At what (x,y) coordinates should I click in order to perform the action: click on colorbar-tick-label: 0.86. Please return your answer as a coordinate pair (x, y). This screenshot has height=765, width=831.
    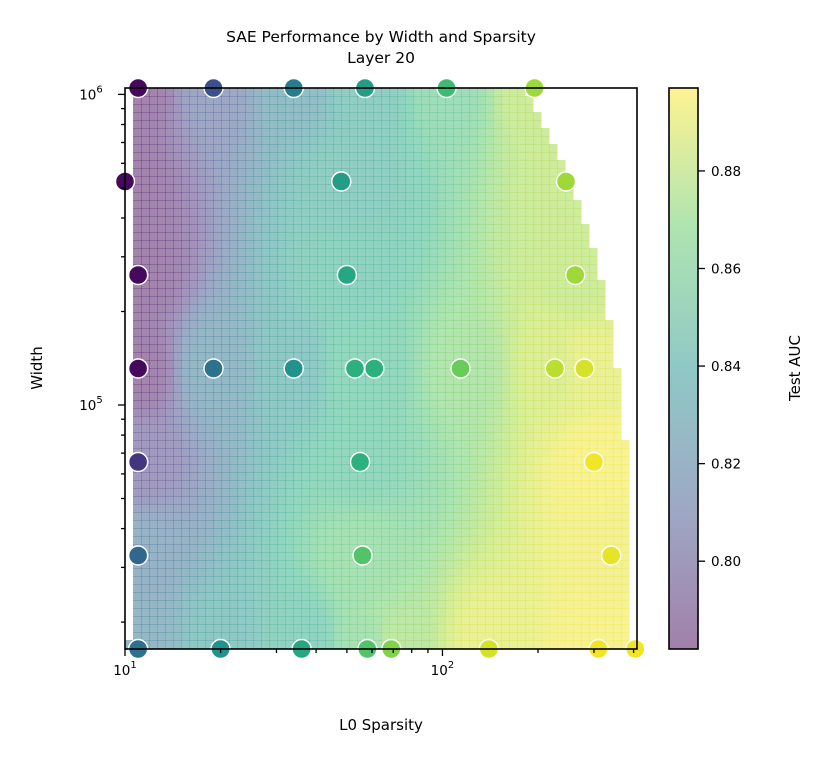
    Looking at the image, I should click on (726, 269).